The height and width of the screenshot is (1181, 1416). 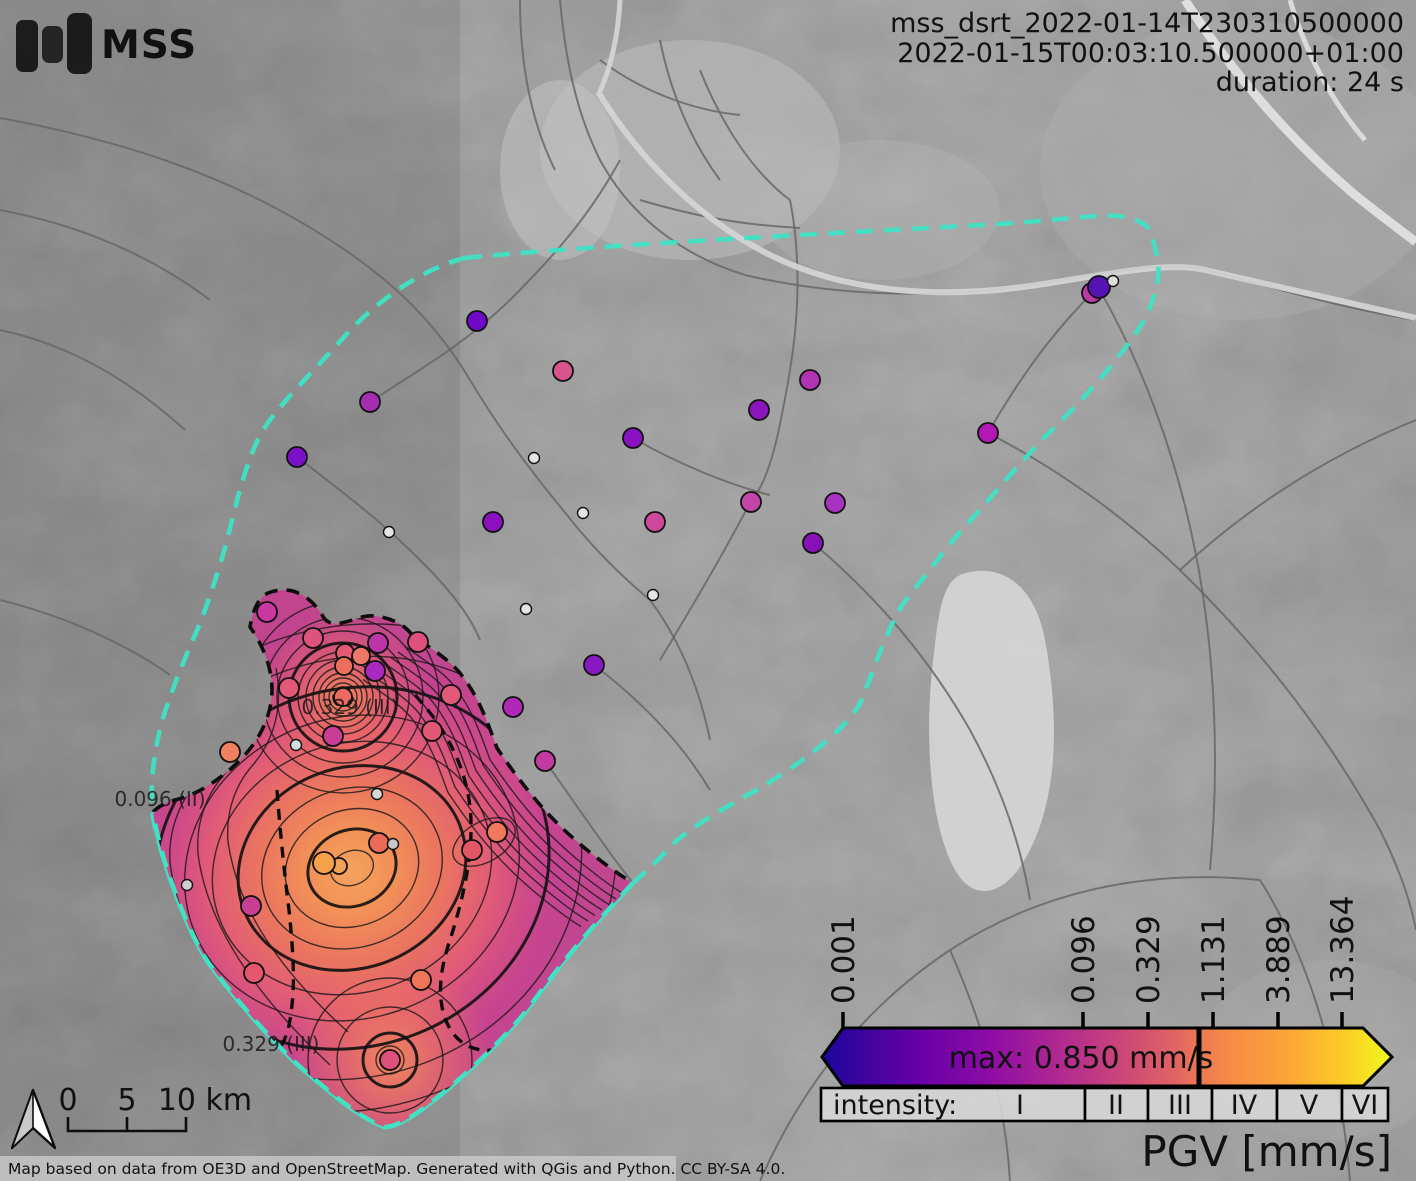 What do you see at coordinates (1343, 950) in the screenshot?
I see `colorbar-tick-label: 13.364` at bounding box center [1343, 950].